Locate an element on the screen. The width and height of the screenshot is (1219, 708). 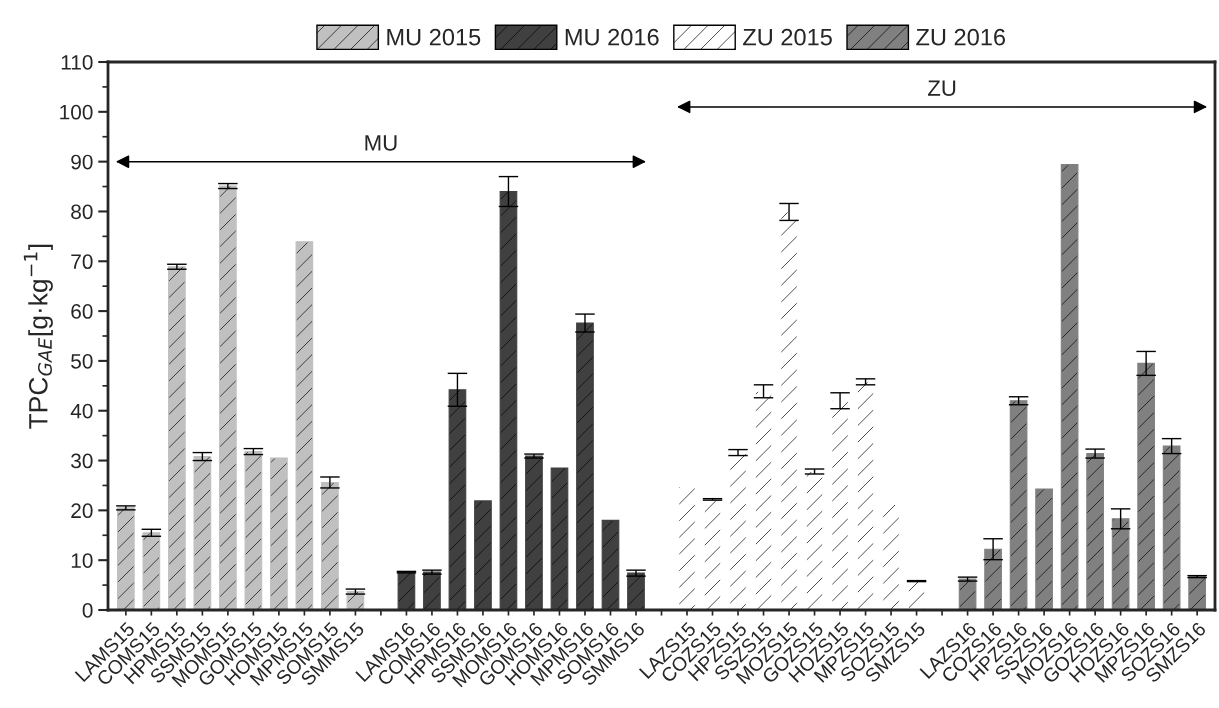
y-tick-label: 60 is located at coordinates (82, 311).